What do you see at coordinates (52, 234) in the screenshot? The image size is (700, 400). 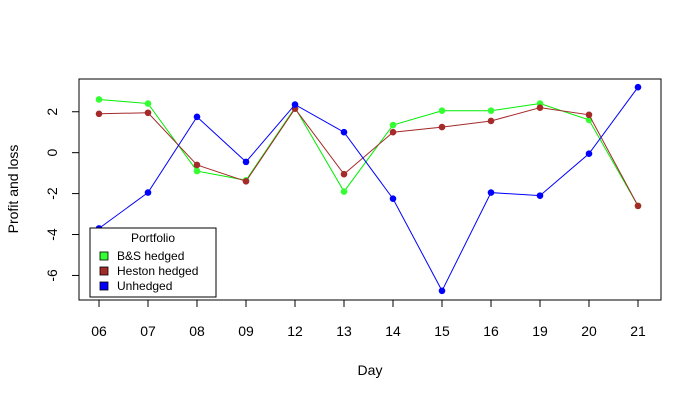 I see `y-tick-label: -4` at bounding box center [52, 234].